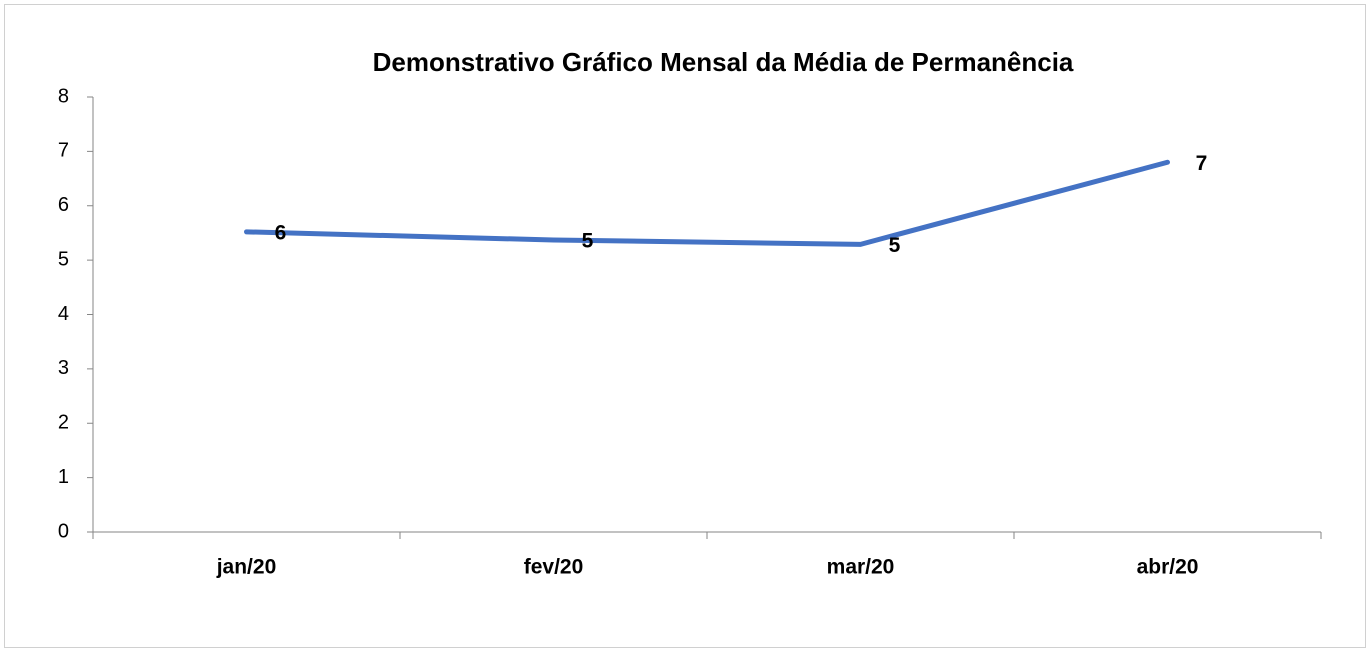  What do you see at coordinates (63, 205) in the screenshot?
I see `y-tick-label: 6` at bounding box center [63, 205].